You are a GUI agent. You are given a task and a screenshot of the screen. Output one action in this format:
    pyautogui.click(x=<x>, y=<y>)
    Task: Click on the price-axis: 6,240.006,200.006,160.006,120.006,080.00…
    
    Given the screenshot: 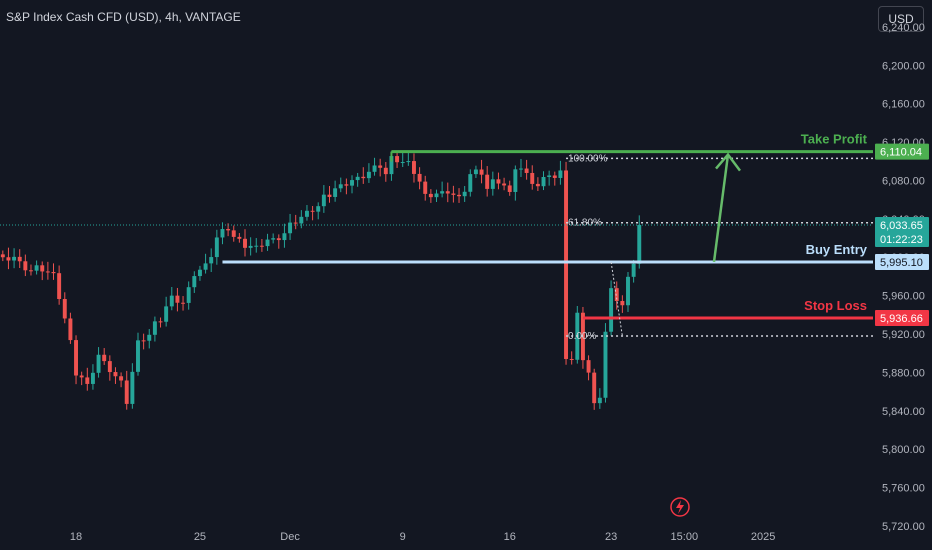 What is the action you would take?
    pyautogui.click(x=903, y=277)
    